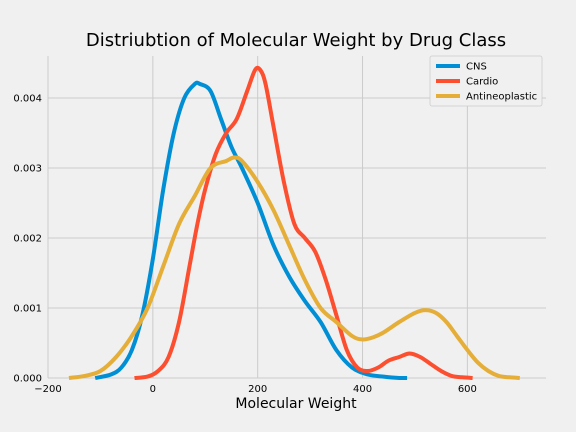 The height and width of the screenshot is (432, 576). I want to click on y-tick-label: 0.002, so click(27, 239).